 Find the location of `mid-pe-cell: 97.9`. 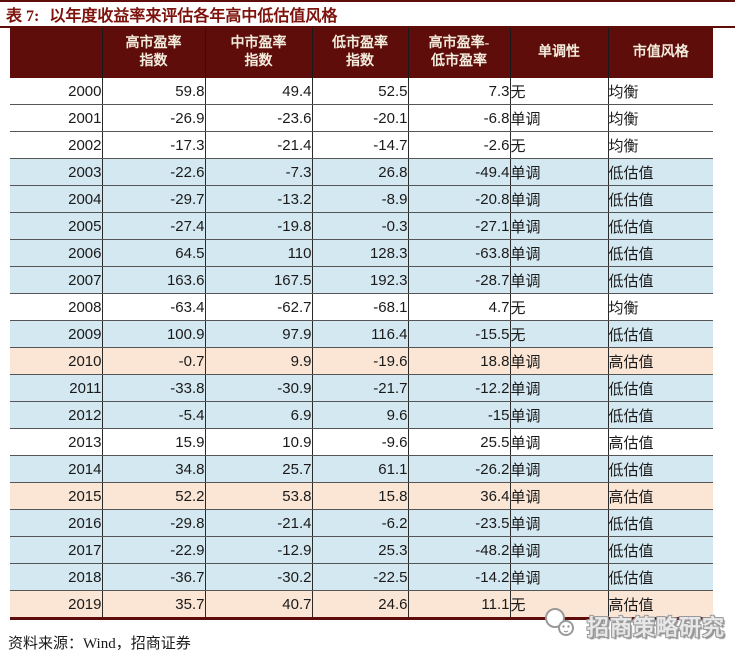

mid-pe-cell: 97.9 is located at coordinates (259, 334).